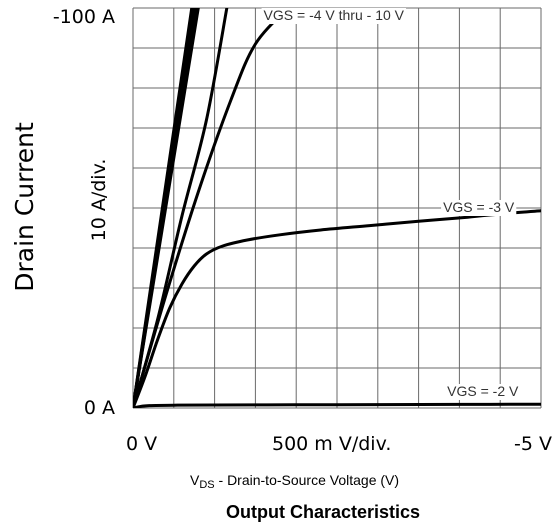 This screenshot has width=556, height=526. I want to click on x-tick-right: -5 V, so click(533, 444).